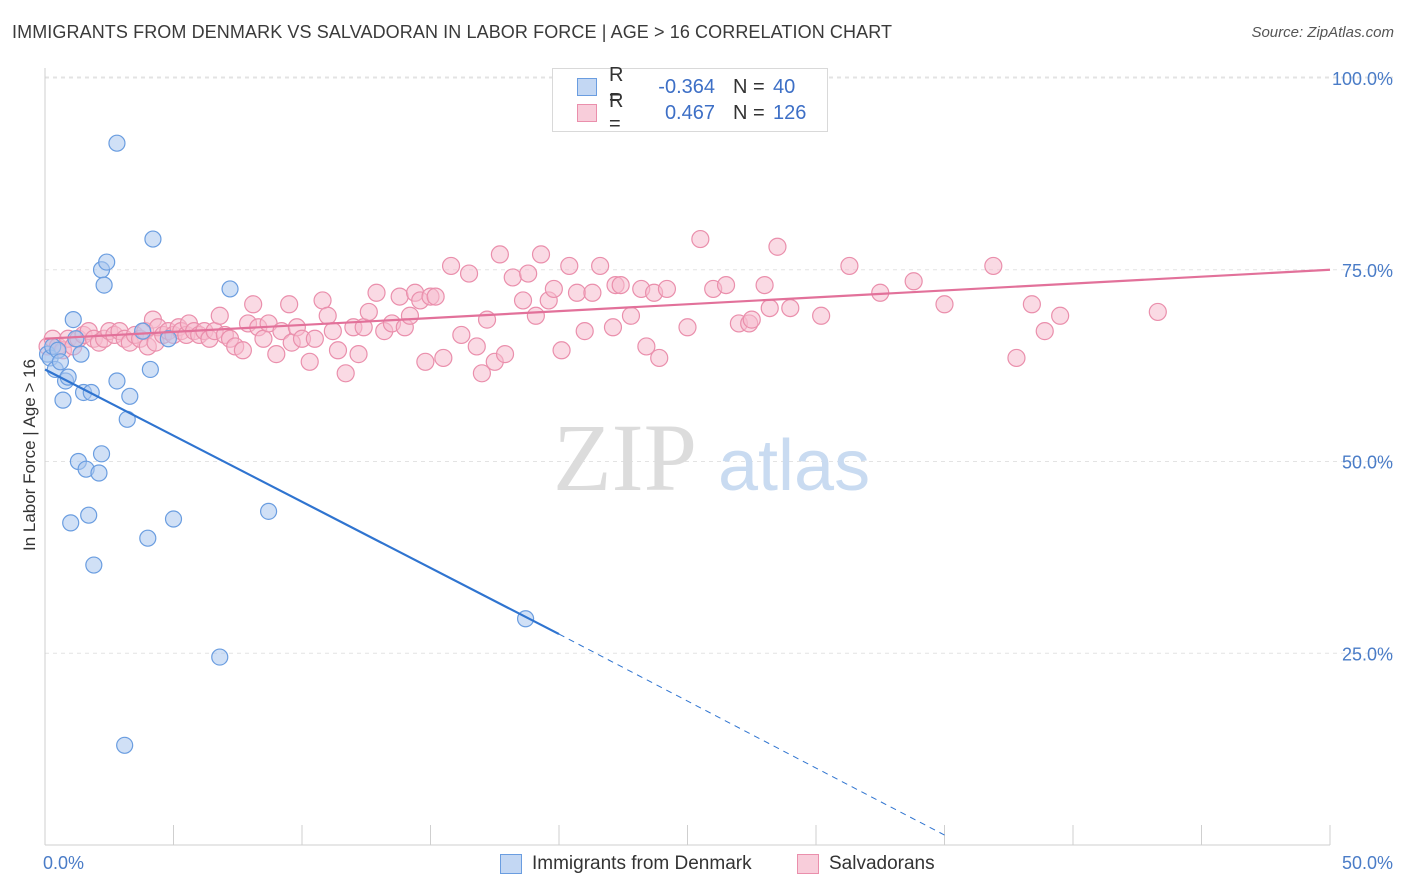 This screenshot has width=1406, height=892. I want to click on watermark: ZIP atlas, so click(711, 457).